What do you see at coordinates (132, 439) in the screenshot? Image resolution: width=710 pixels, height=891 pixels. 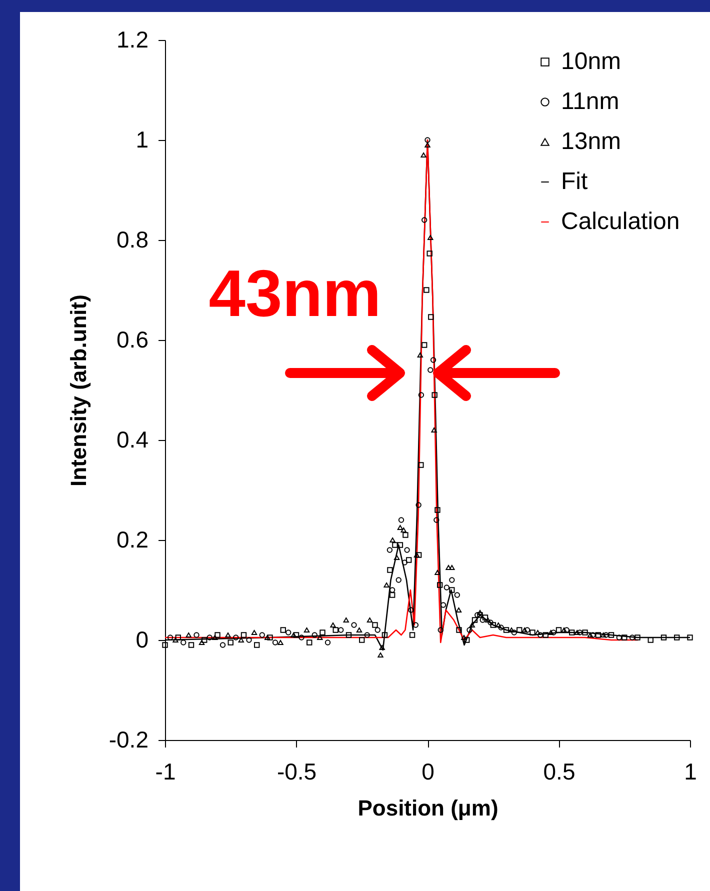 I see `y-tick-label: 0.4` at bounding box center [132, 439].